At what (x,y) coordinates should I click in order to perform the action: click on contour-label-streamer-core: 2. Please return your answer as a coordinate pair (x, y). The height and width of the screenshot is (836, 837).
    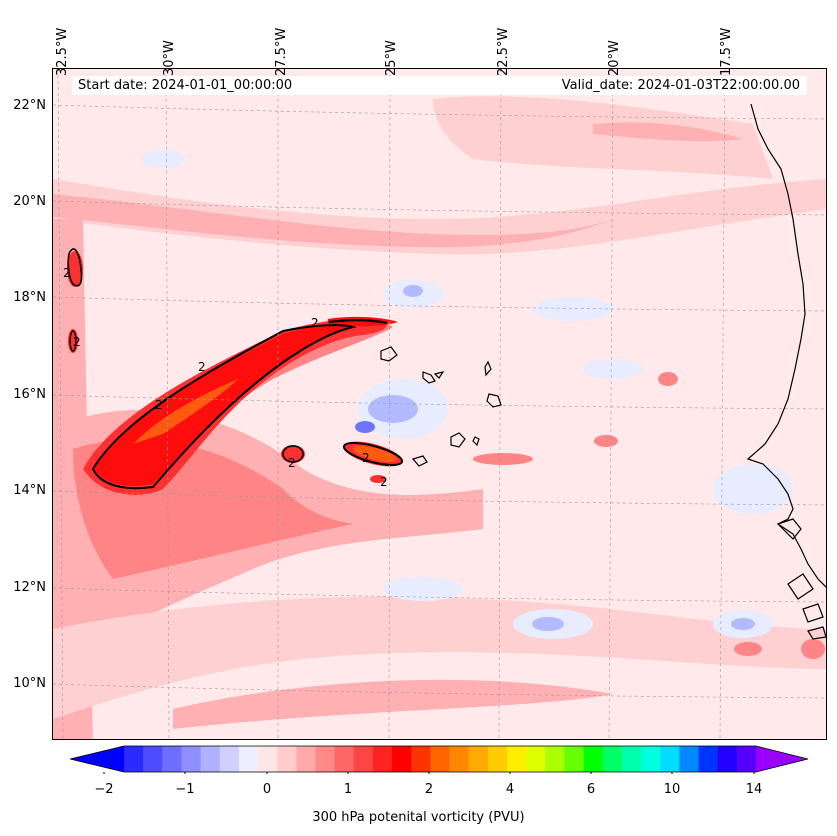
    Looking at the image, I should click on (159, 405).